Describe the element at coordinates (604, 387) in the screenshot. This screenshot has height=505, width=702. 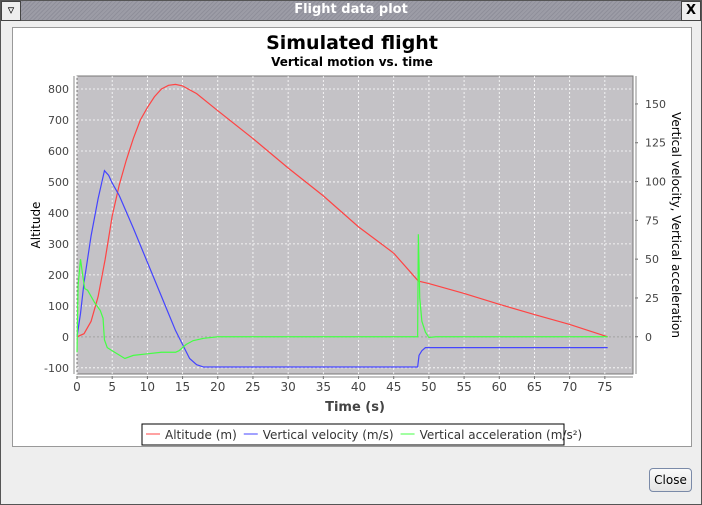
I see `x-tick-label: 75` at that location.